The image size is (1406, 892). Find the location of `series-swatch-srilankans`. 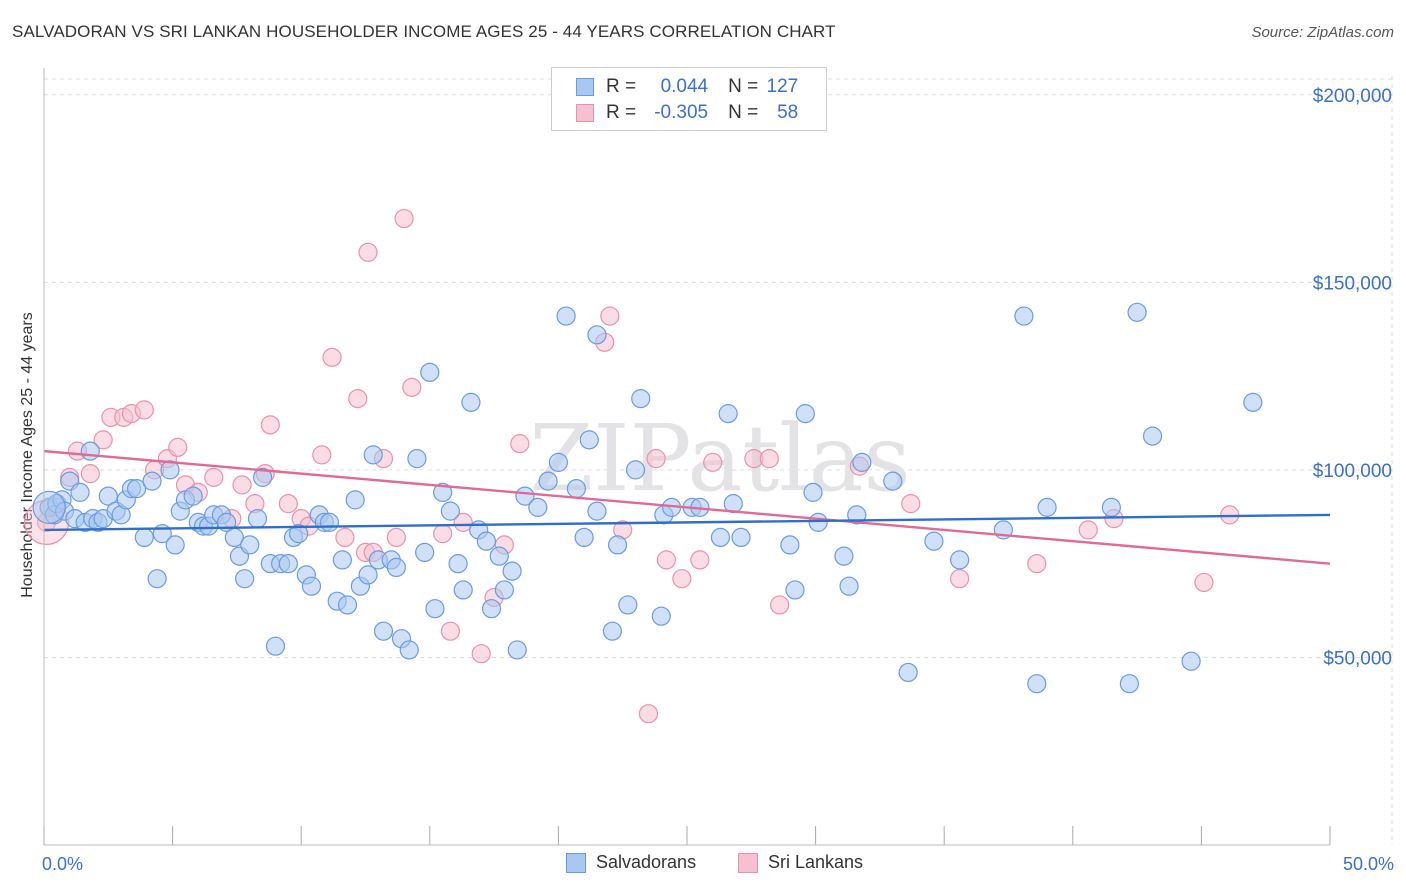

series-swatch-srilankans is located at coordinates (748, 862).